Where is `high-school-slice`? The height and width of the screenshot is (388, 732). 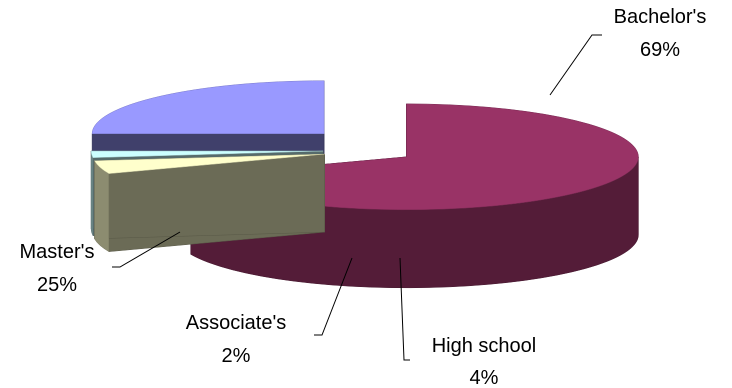
high-school-slice is located at coordinates (209, 203).